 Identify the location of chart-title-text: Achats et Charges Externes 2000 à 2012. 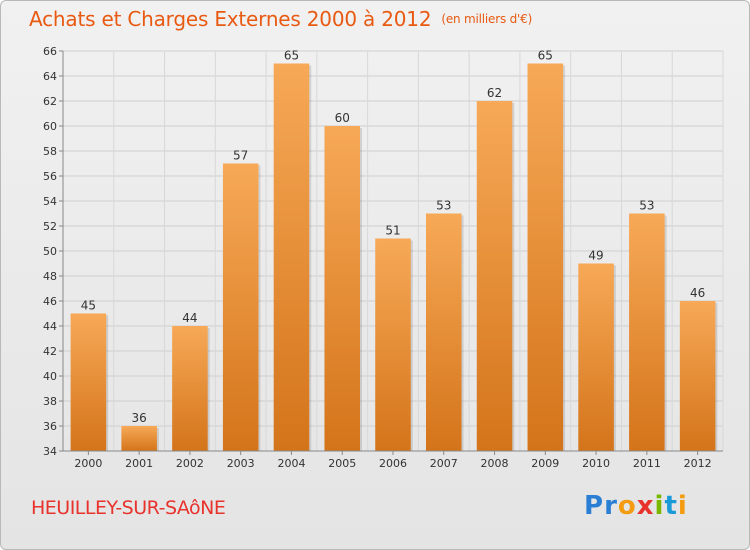
(230, 19).